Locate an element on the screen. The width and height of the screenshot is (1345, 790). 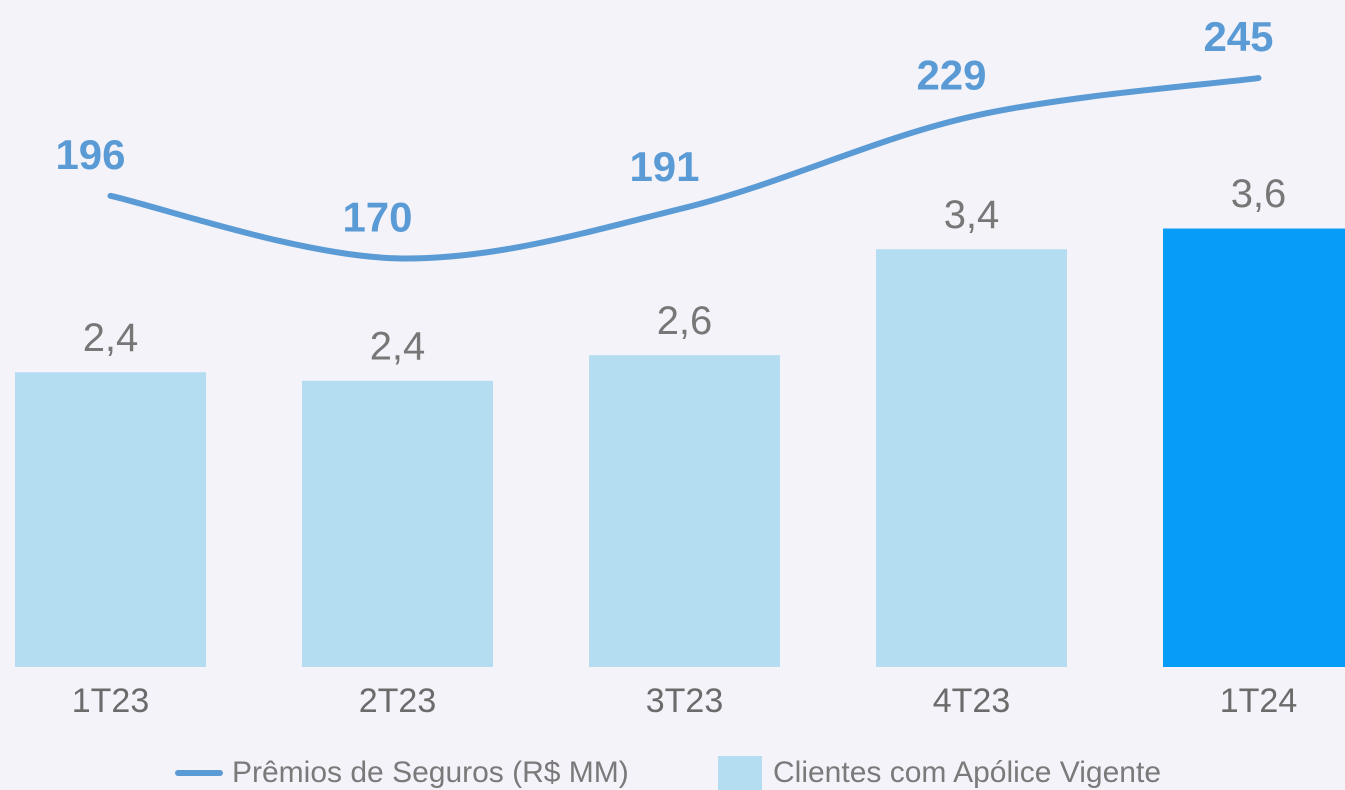
x-tick-label: 2T23 is located at coordinates (398, 701).